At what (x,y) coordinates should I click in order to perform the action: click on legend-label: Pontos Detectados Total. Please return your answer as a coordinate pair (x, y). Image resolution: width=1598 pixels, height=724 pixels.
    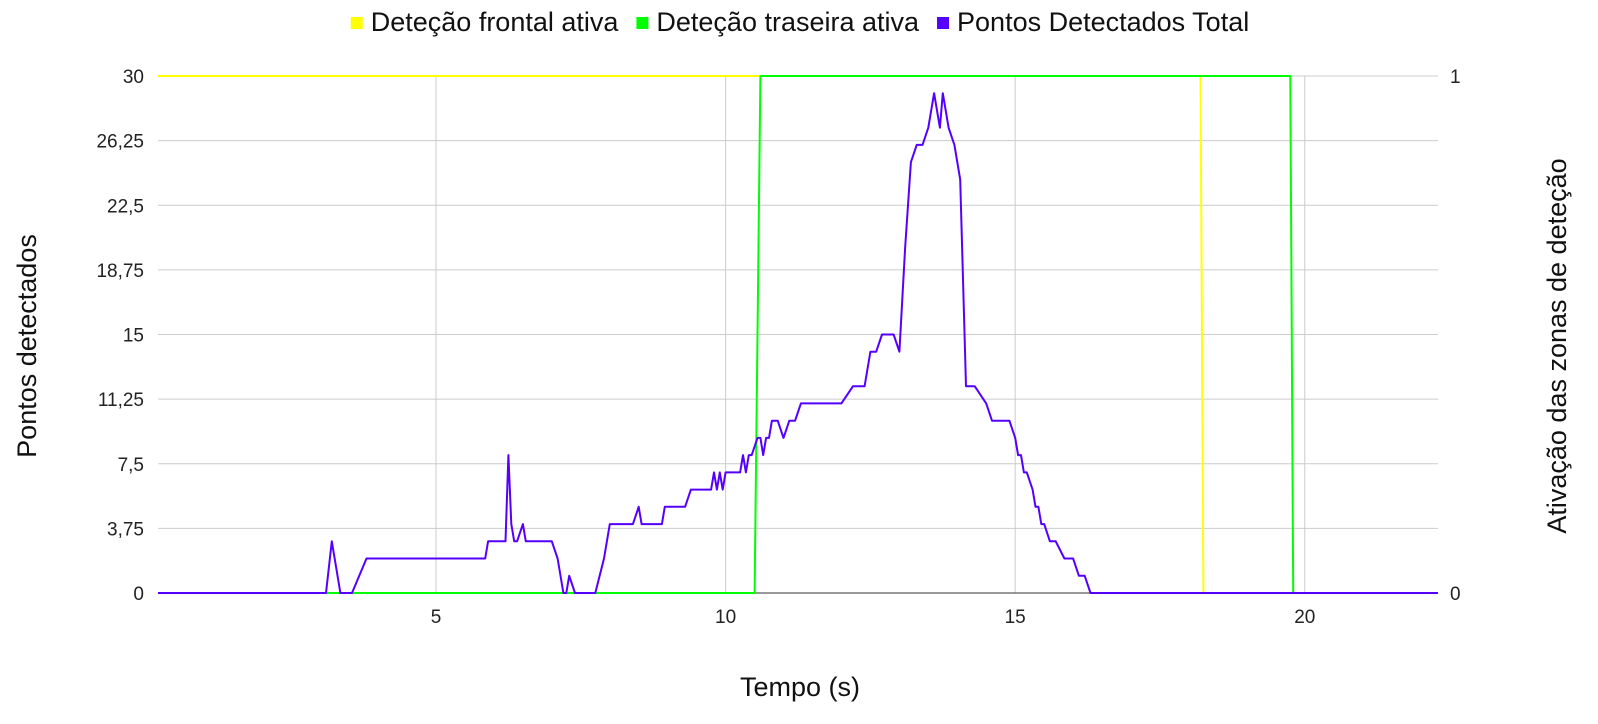
    Looking at the image, I should click on (1103, 22).